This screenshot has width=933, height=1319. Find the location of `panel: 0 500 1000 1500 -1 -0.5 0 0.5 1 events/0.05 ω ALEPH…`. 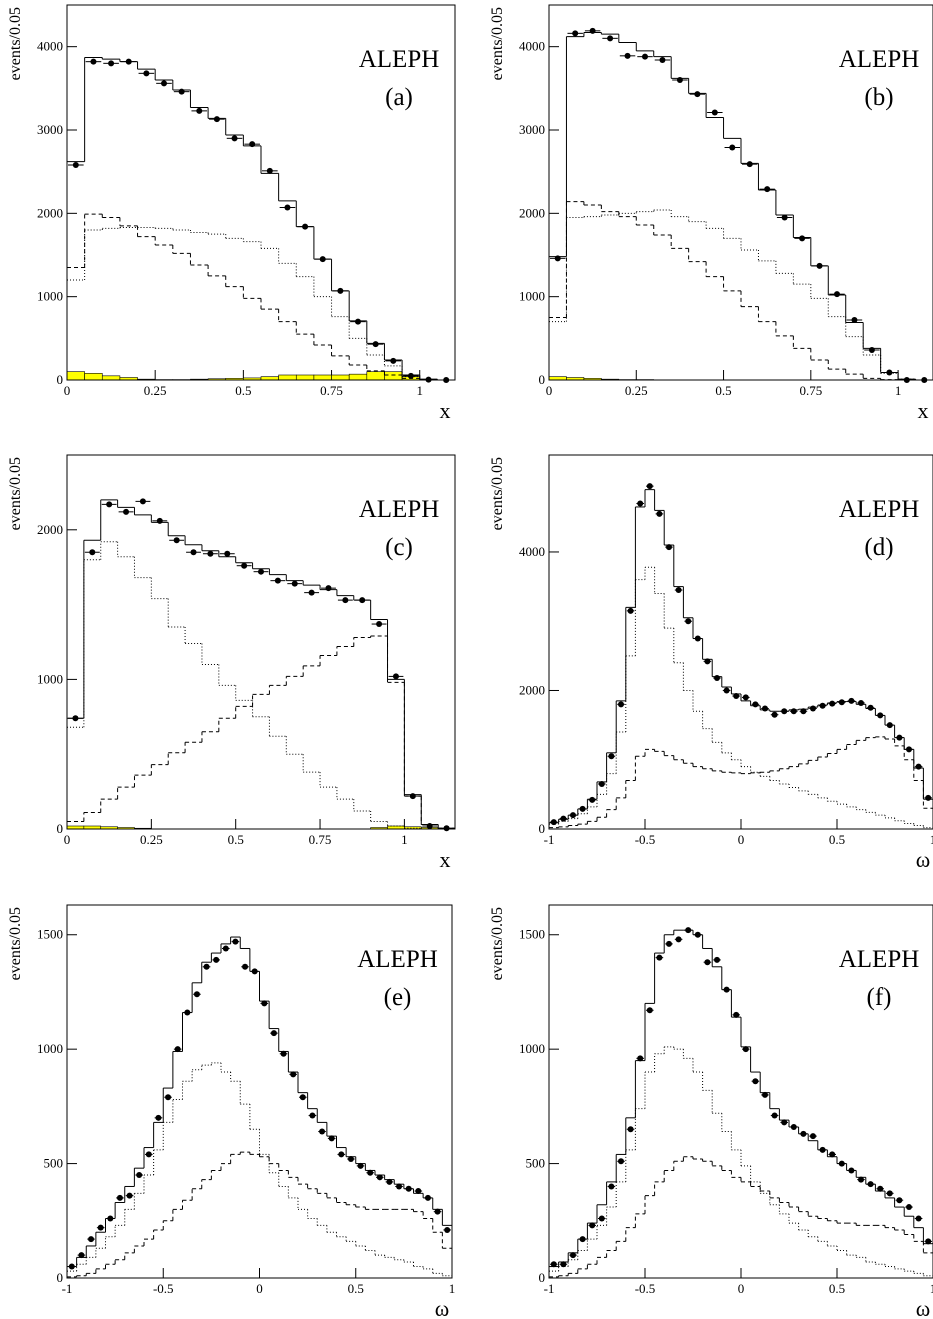

panel: 0 500 1000 1500 -1 -0.5 0 0.5 1 events/0.05 ω ALEPH… is located at coordinates (711, 1111).